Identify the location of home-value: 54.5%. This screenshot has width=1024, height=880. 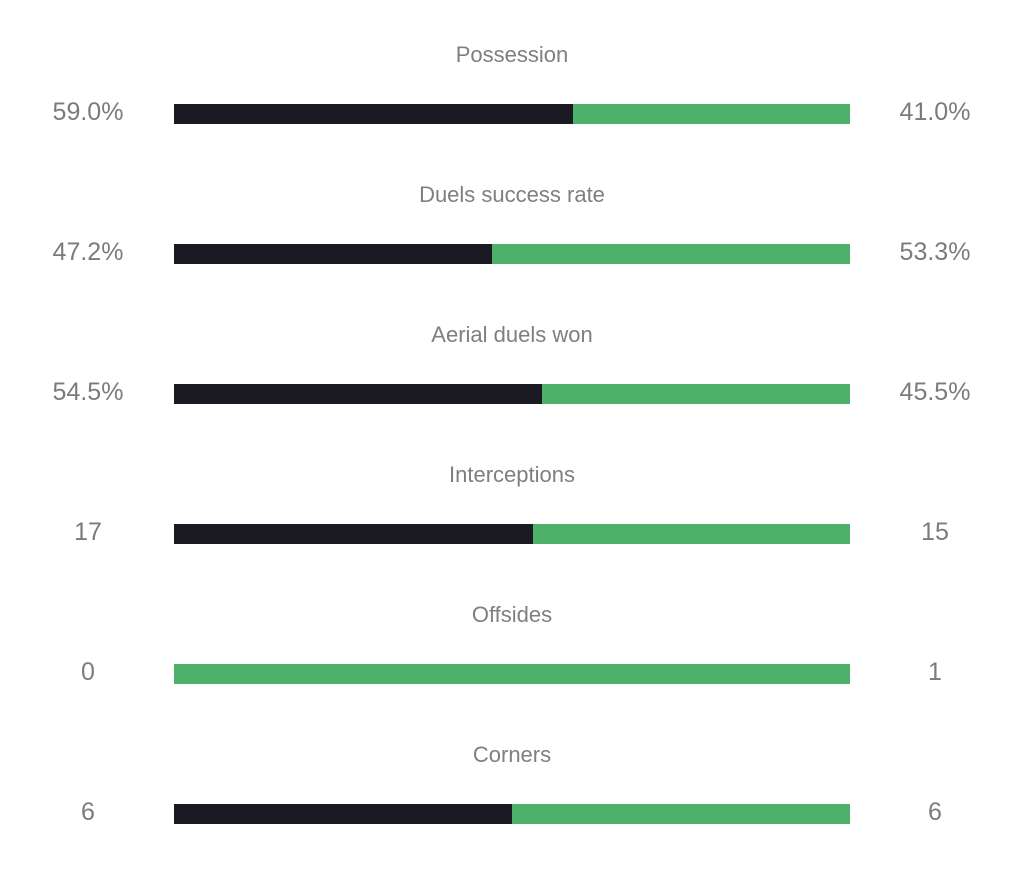
(88, 392).